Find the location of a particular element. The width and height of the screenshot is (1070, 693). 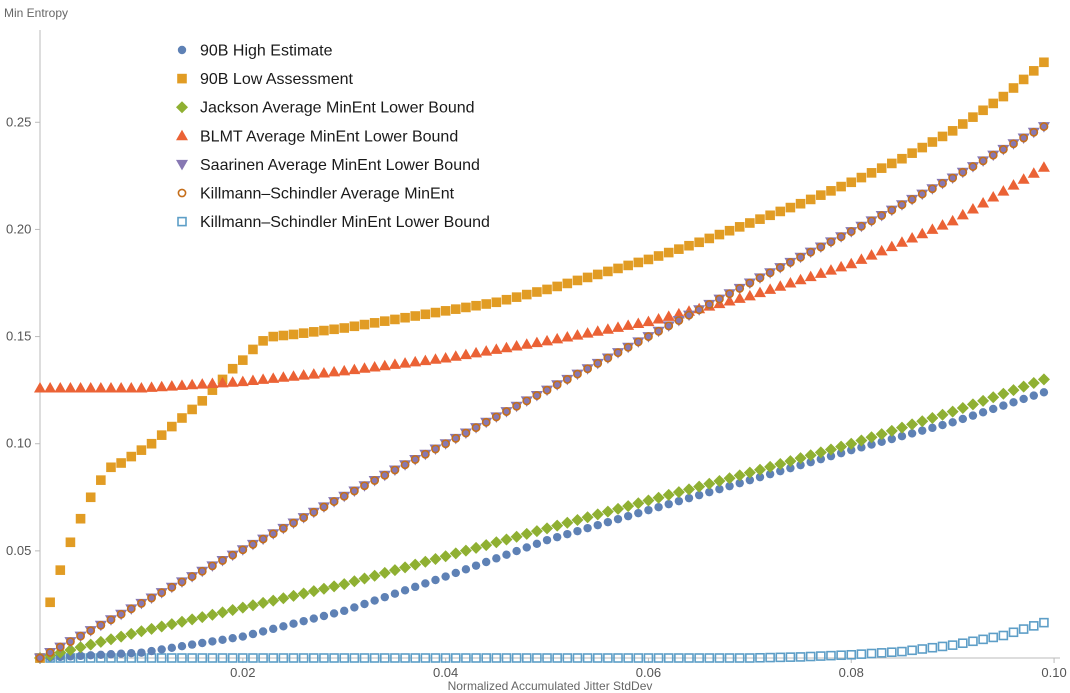

legend-item: Killmann–Schindler Average MinEnt is located at coordinates (316, 194).